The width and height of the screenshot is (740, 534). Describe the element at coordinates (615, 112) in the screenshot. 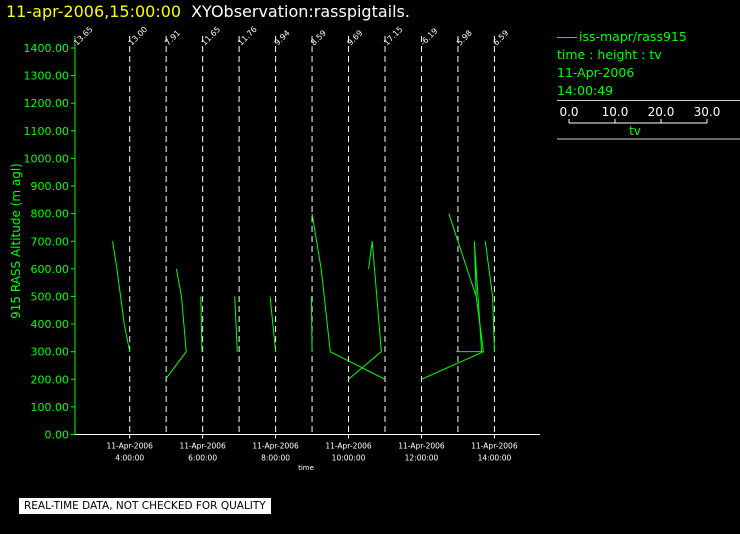

I see `scale-tick-label: 10.0` at that location.